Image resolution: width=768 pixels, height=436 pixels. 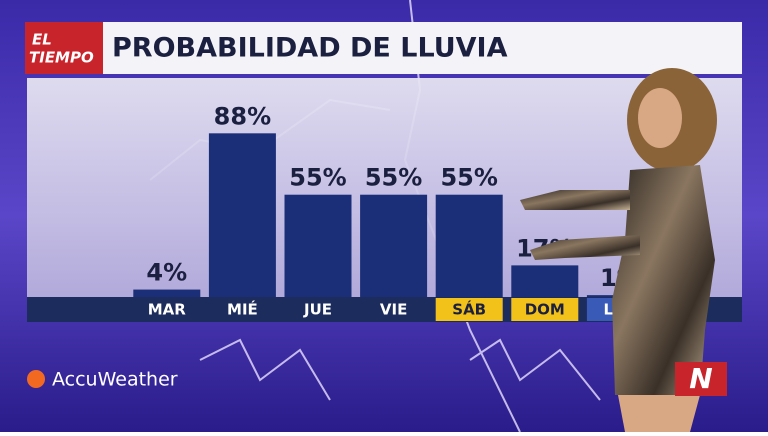 What do you see at coordinates (659, 413) in the screenshot?
I see `presenter-legs` at bounding box center [659, 413].